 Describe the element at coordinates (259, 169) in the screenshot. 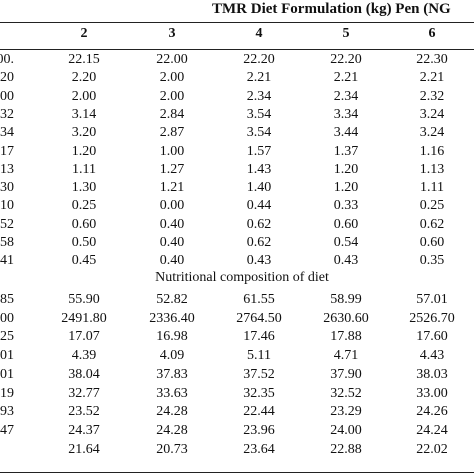

I see `table-cell: 1.43` at that location.